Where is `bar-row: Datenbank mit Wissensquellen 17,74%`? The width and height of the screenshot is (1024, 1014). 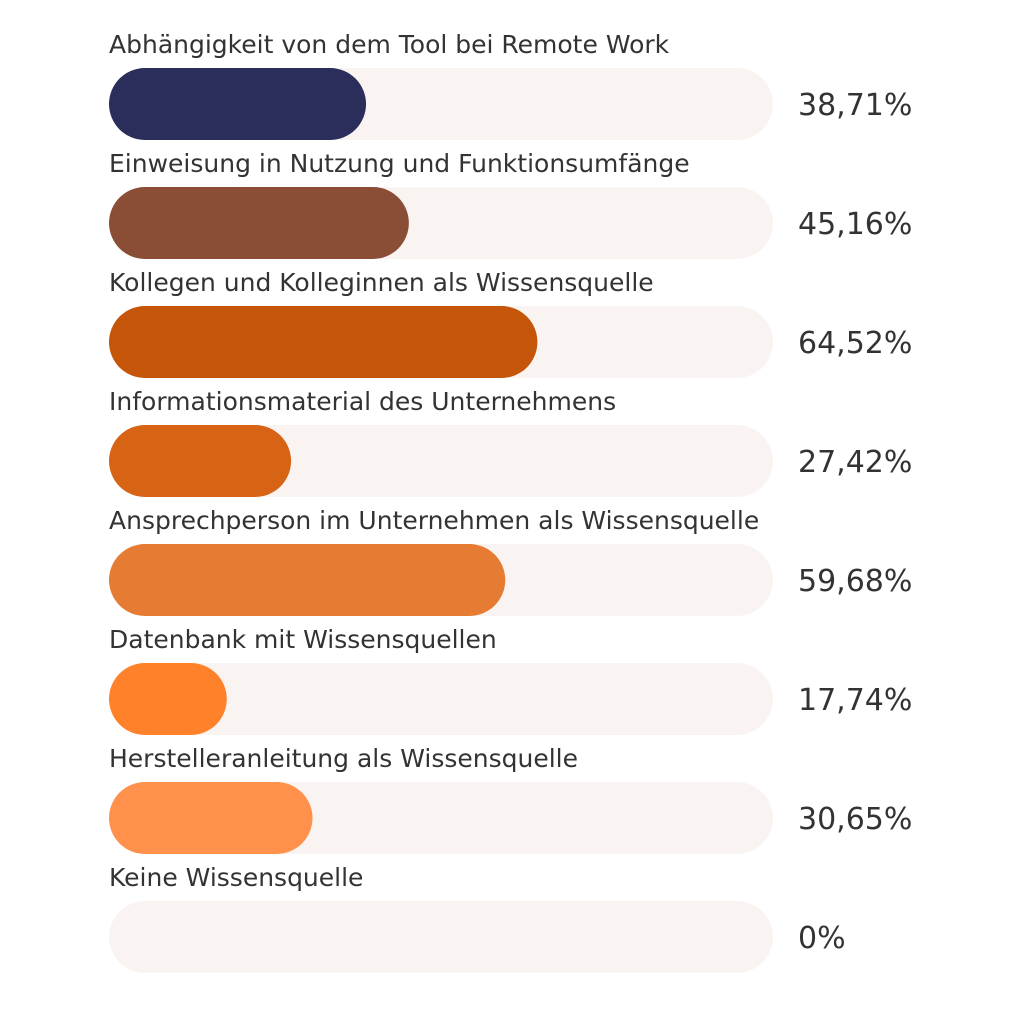 bar-row: Datenbank mit Wissensquellen 17,74% is located at coordinates (510, 680).